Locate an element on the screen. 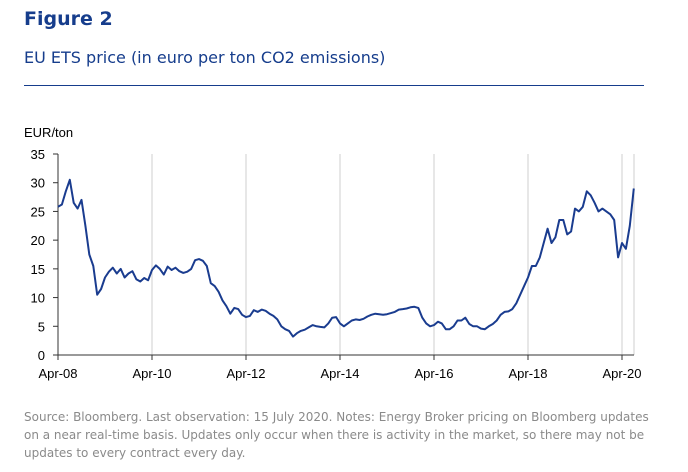  y-tick-label-30: 30 is located at coordinates (38, 183).